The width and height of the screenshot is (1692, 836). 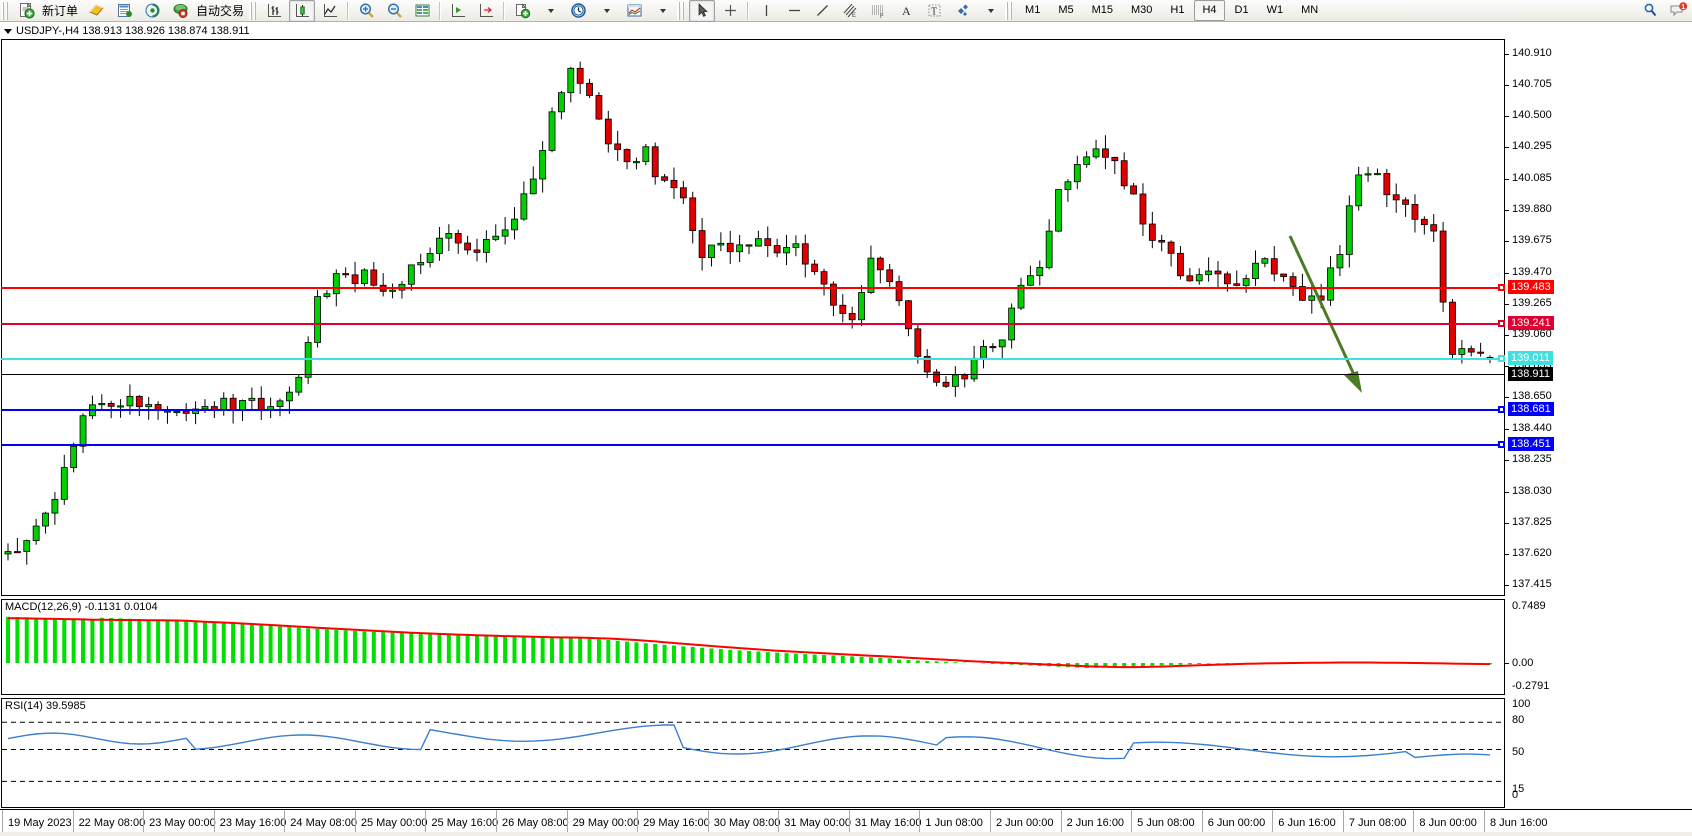 What do you see at coordinates (220, 11) in the screenshot?
I see `autotrading-label: 自动交易` at bounding box center [220, 11].